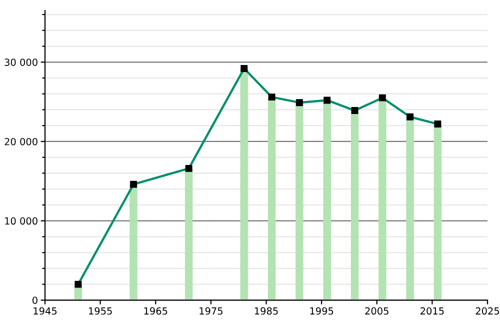  I want to click on x-tick-label: 1945, so click(45, 311).